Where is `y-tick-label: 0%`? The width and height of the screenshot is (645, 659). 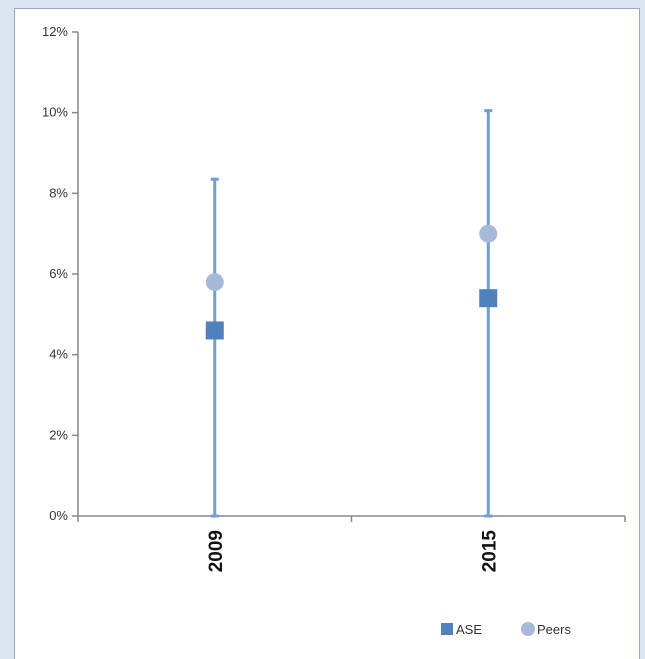
y-tick-label: 0% is located at coordinates (58, 515).